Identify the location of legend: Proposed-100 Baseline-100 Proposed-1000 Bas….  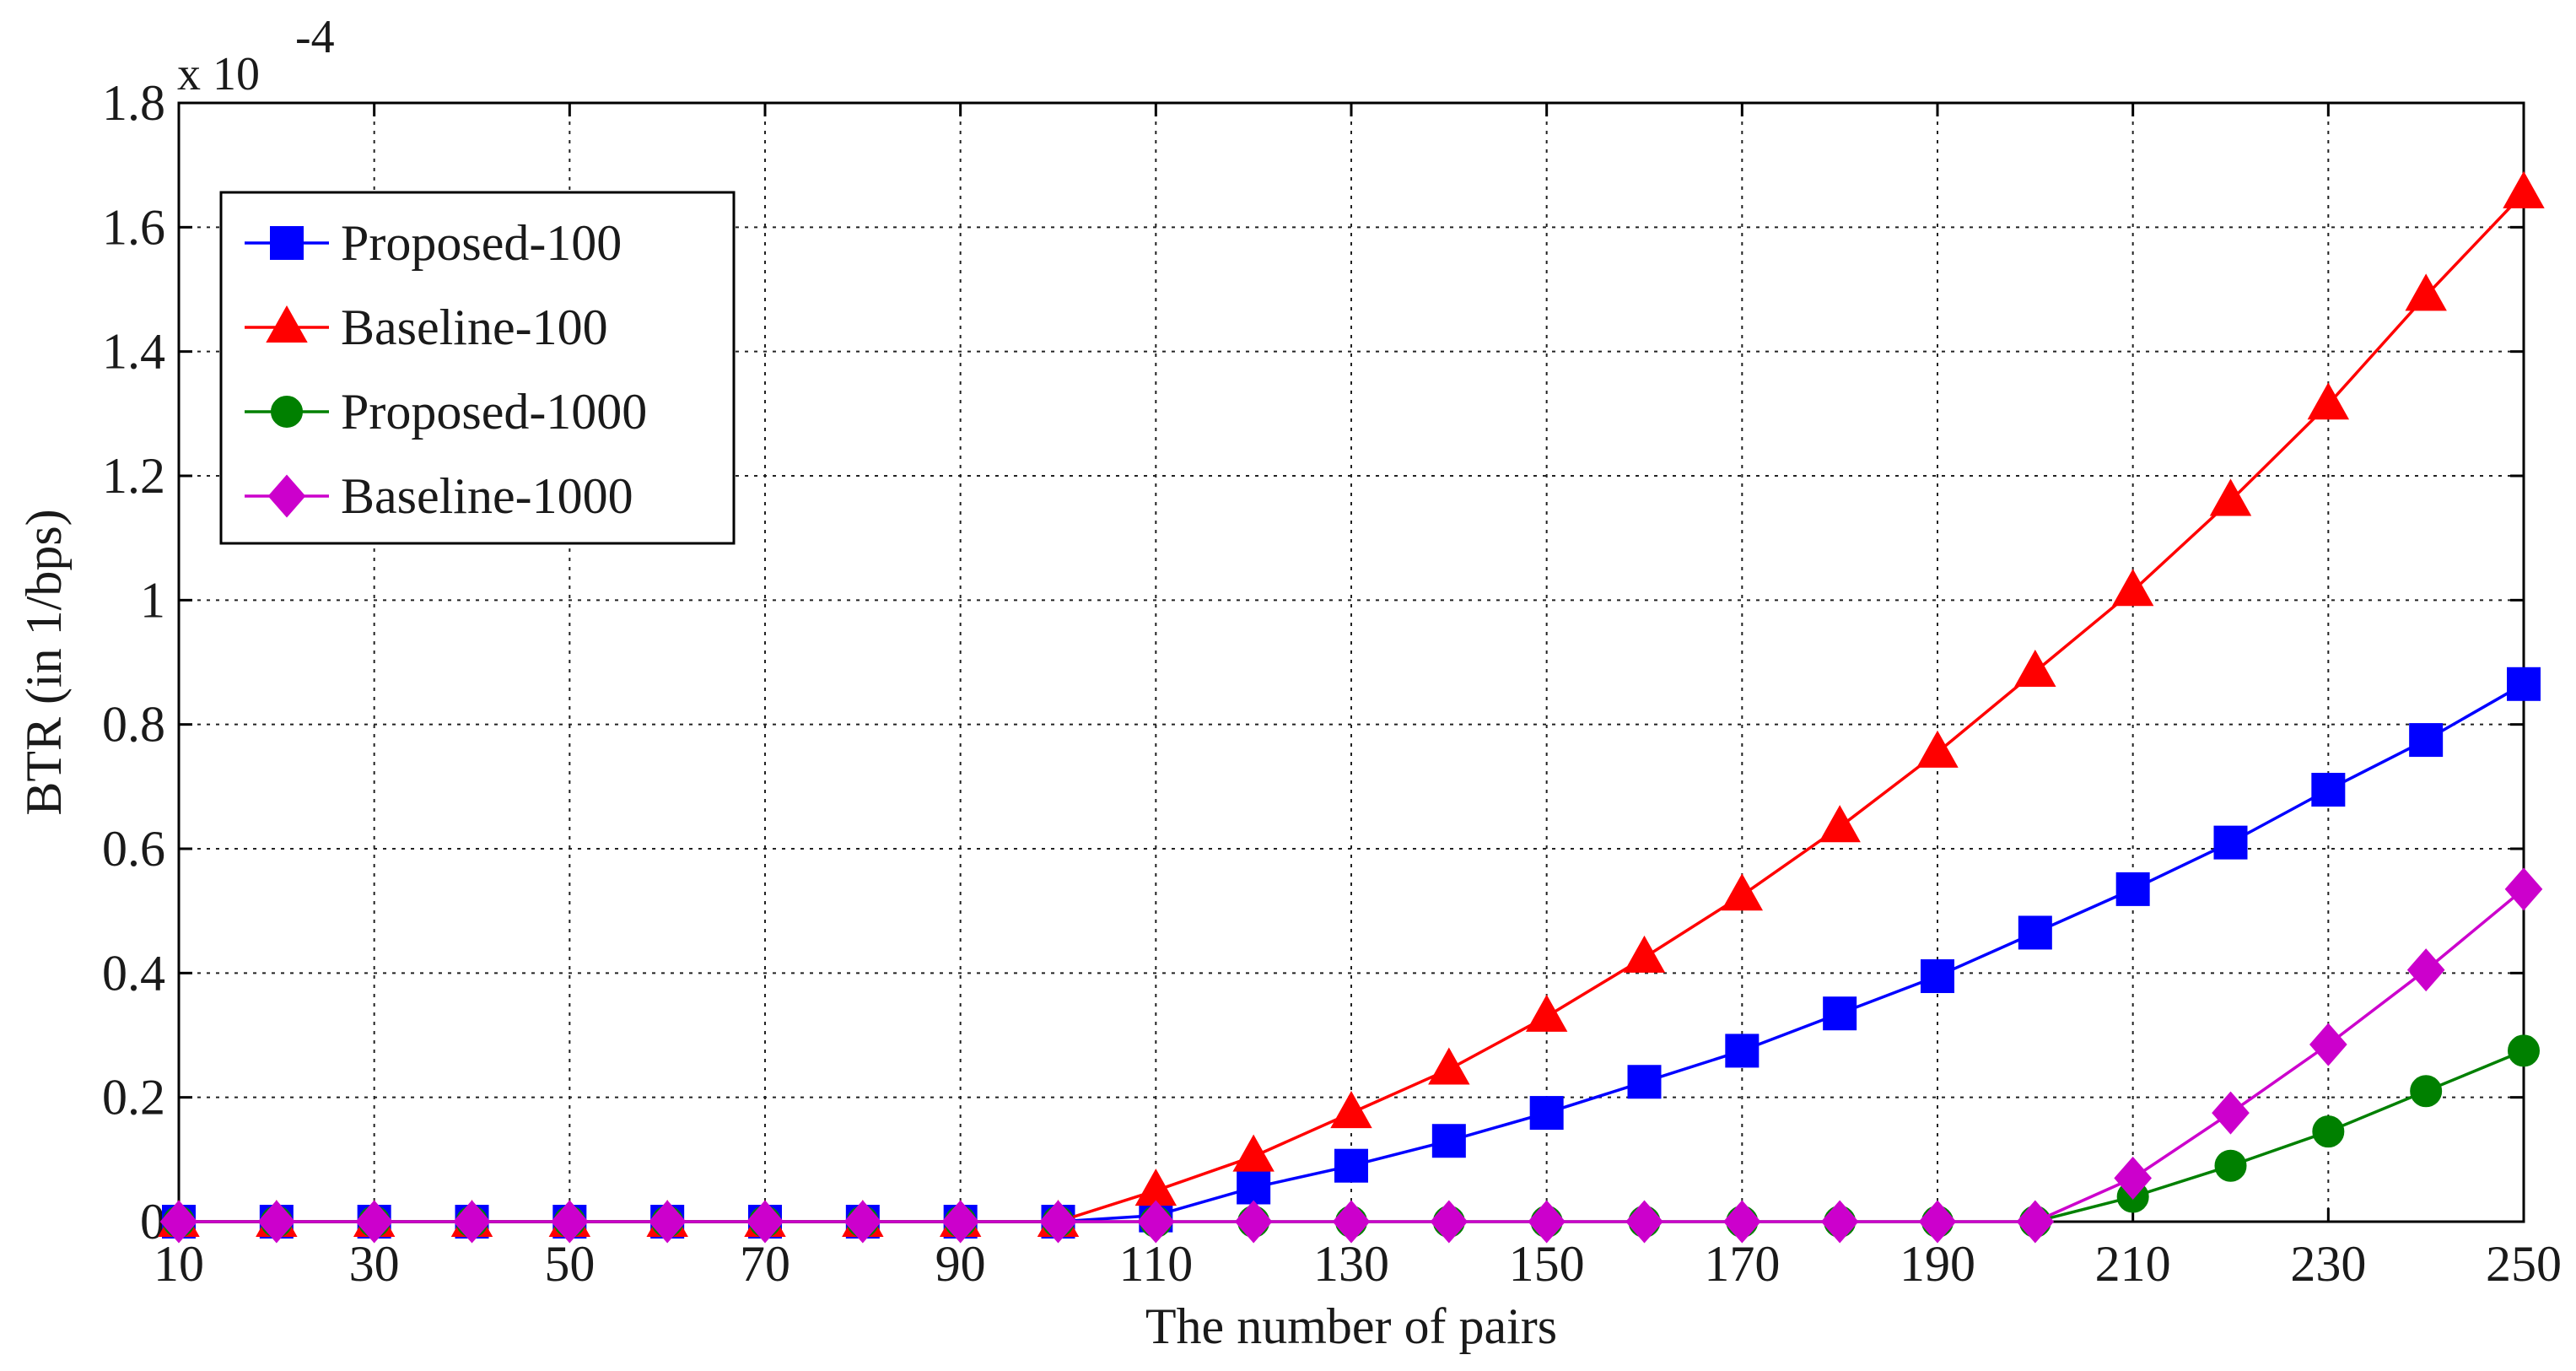
(477, 368).